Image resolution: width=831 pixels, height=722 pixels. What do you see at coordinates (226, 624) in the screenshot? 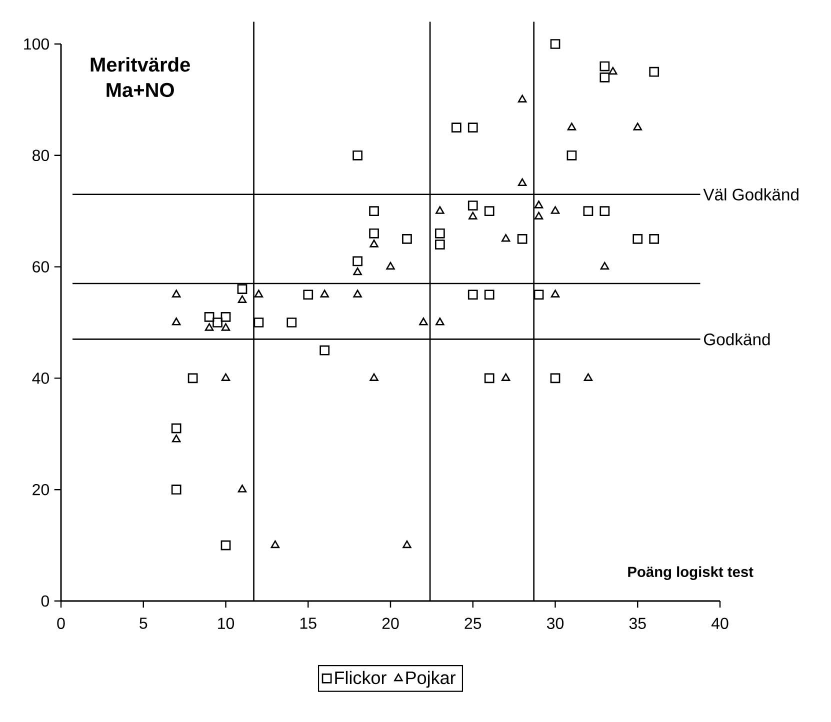
I see `x-tick-label: 10` at bounding box center [226, 624].